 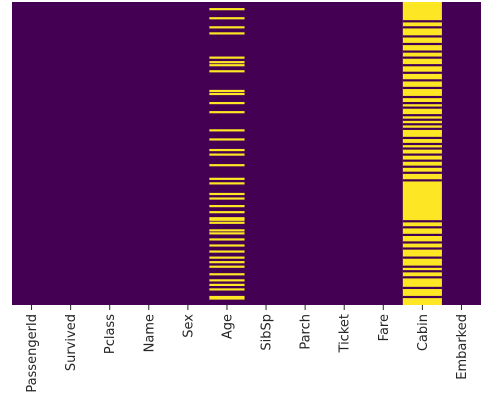 What do you see at coordinates (267, 332) in the screenshot?
I see `x-tick-label-sibsp: SibSp` at bounding box center [267, 332].